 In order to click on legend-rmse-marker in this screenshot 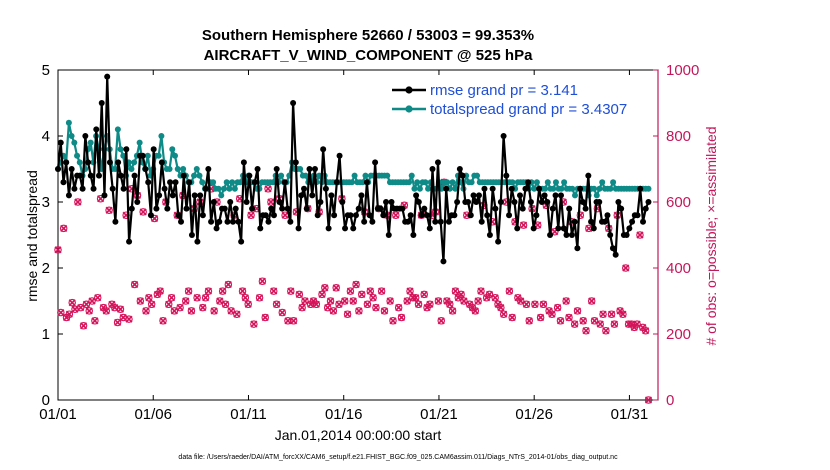, I will do `click(409, 90)`.